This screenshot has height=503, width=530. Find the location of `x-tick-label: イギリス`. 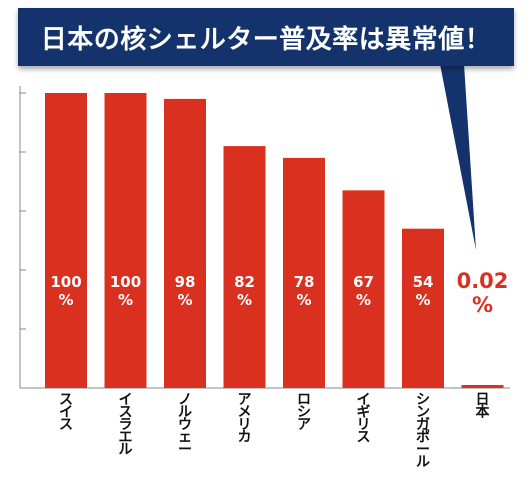

x-tick-label: イギリス is located at coordinates (364, 419).